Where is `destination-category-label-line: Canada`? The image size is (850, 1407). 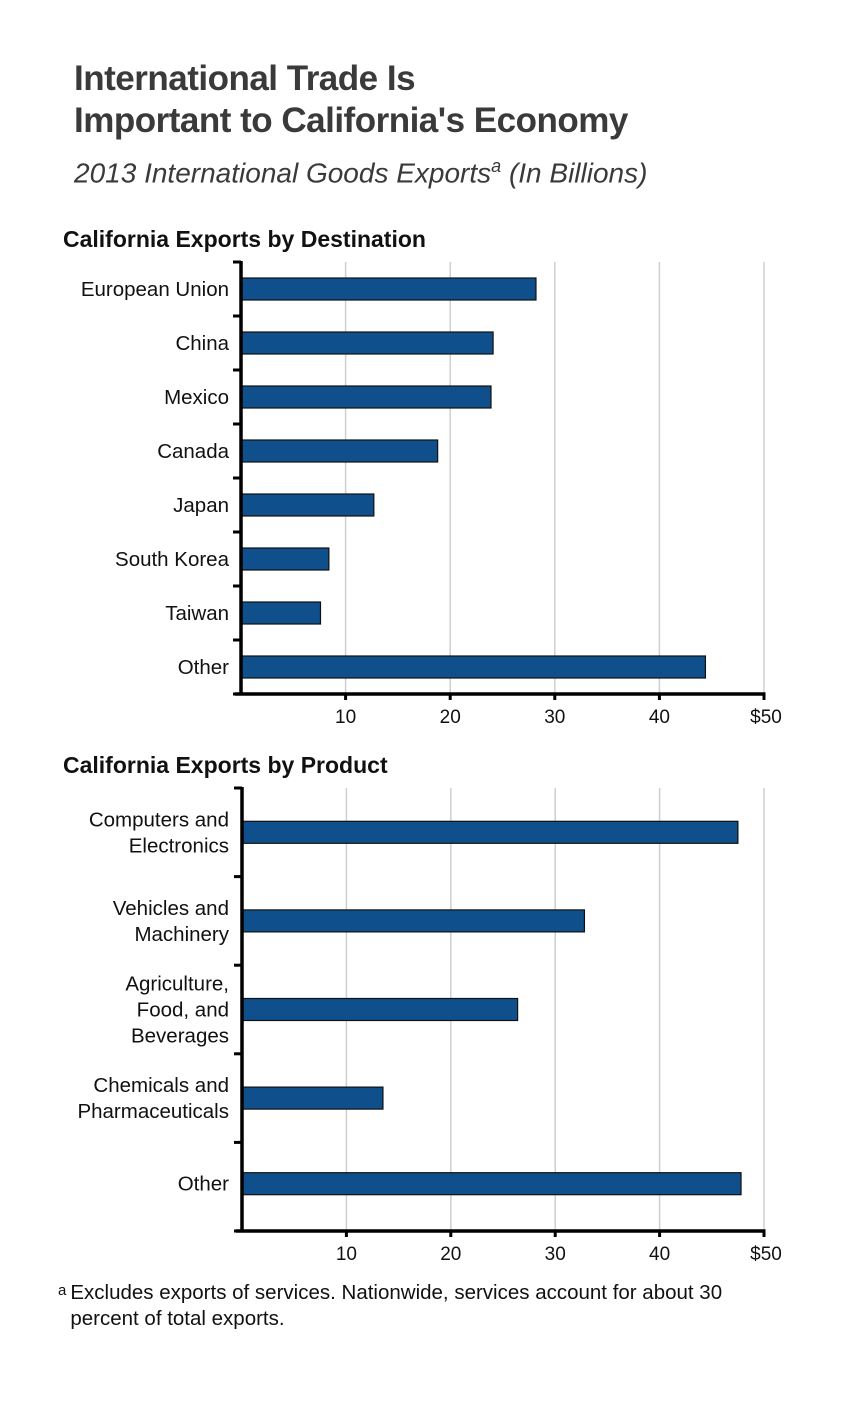
destination-category-label-line: Canada is located at coordinates (193, 451).